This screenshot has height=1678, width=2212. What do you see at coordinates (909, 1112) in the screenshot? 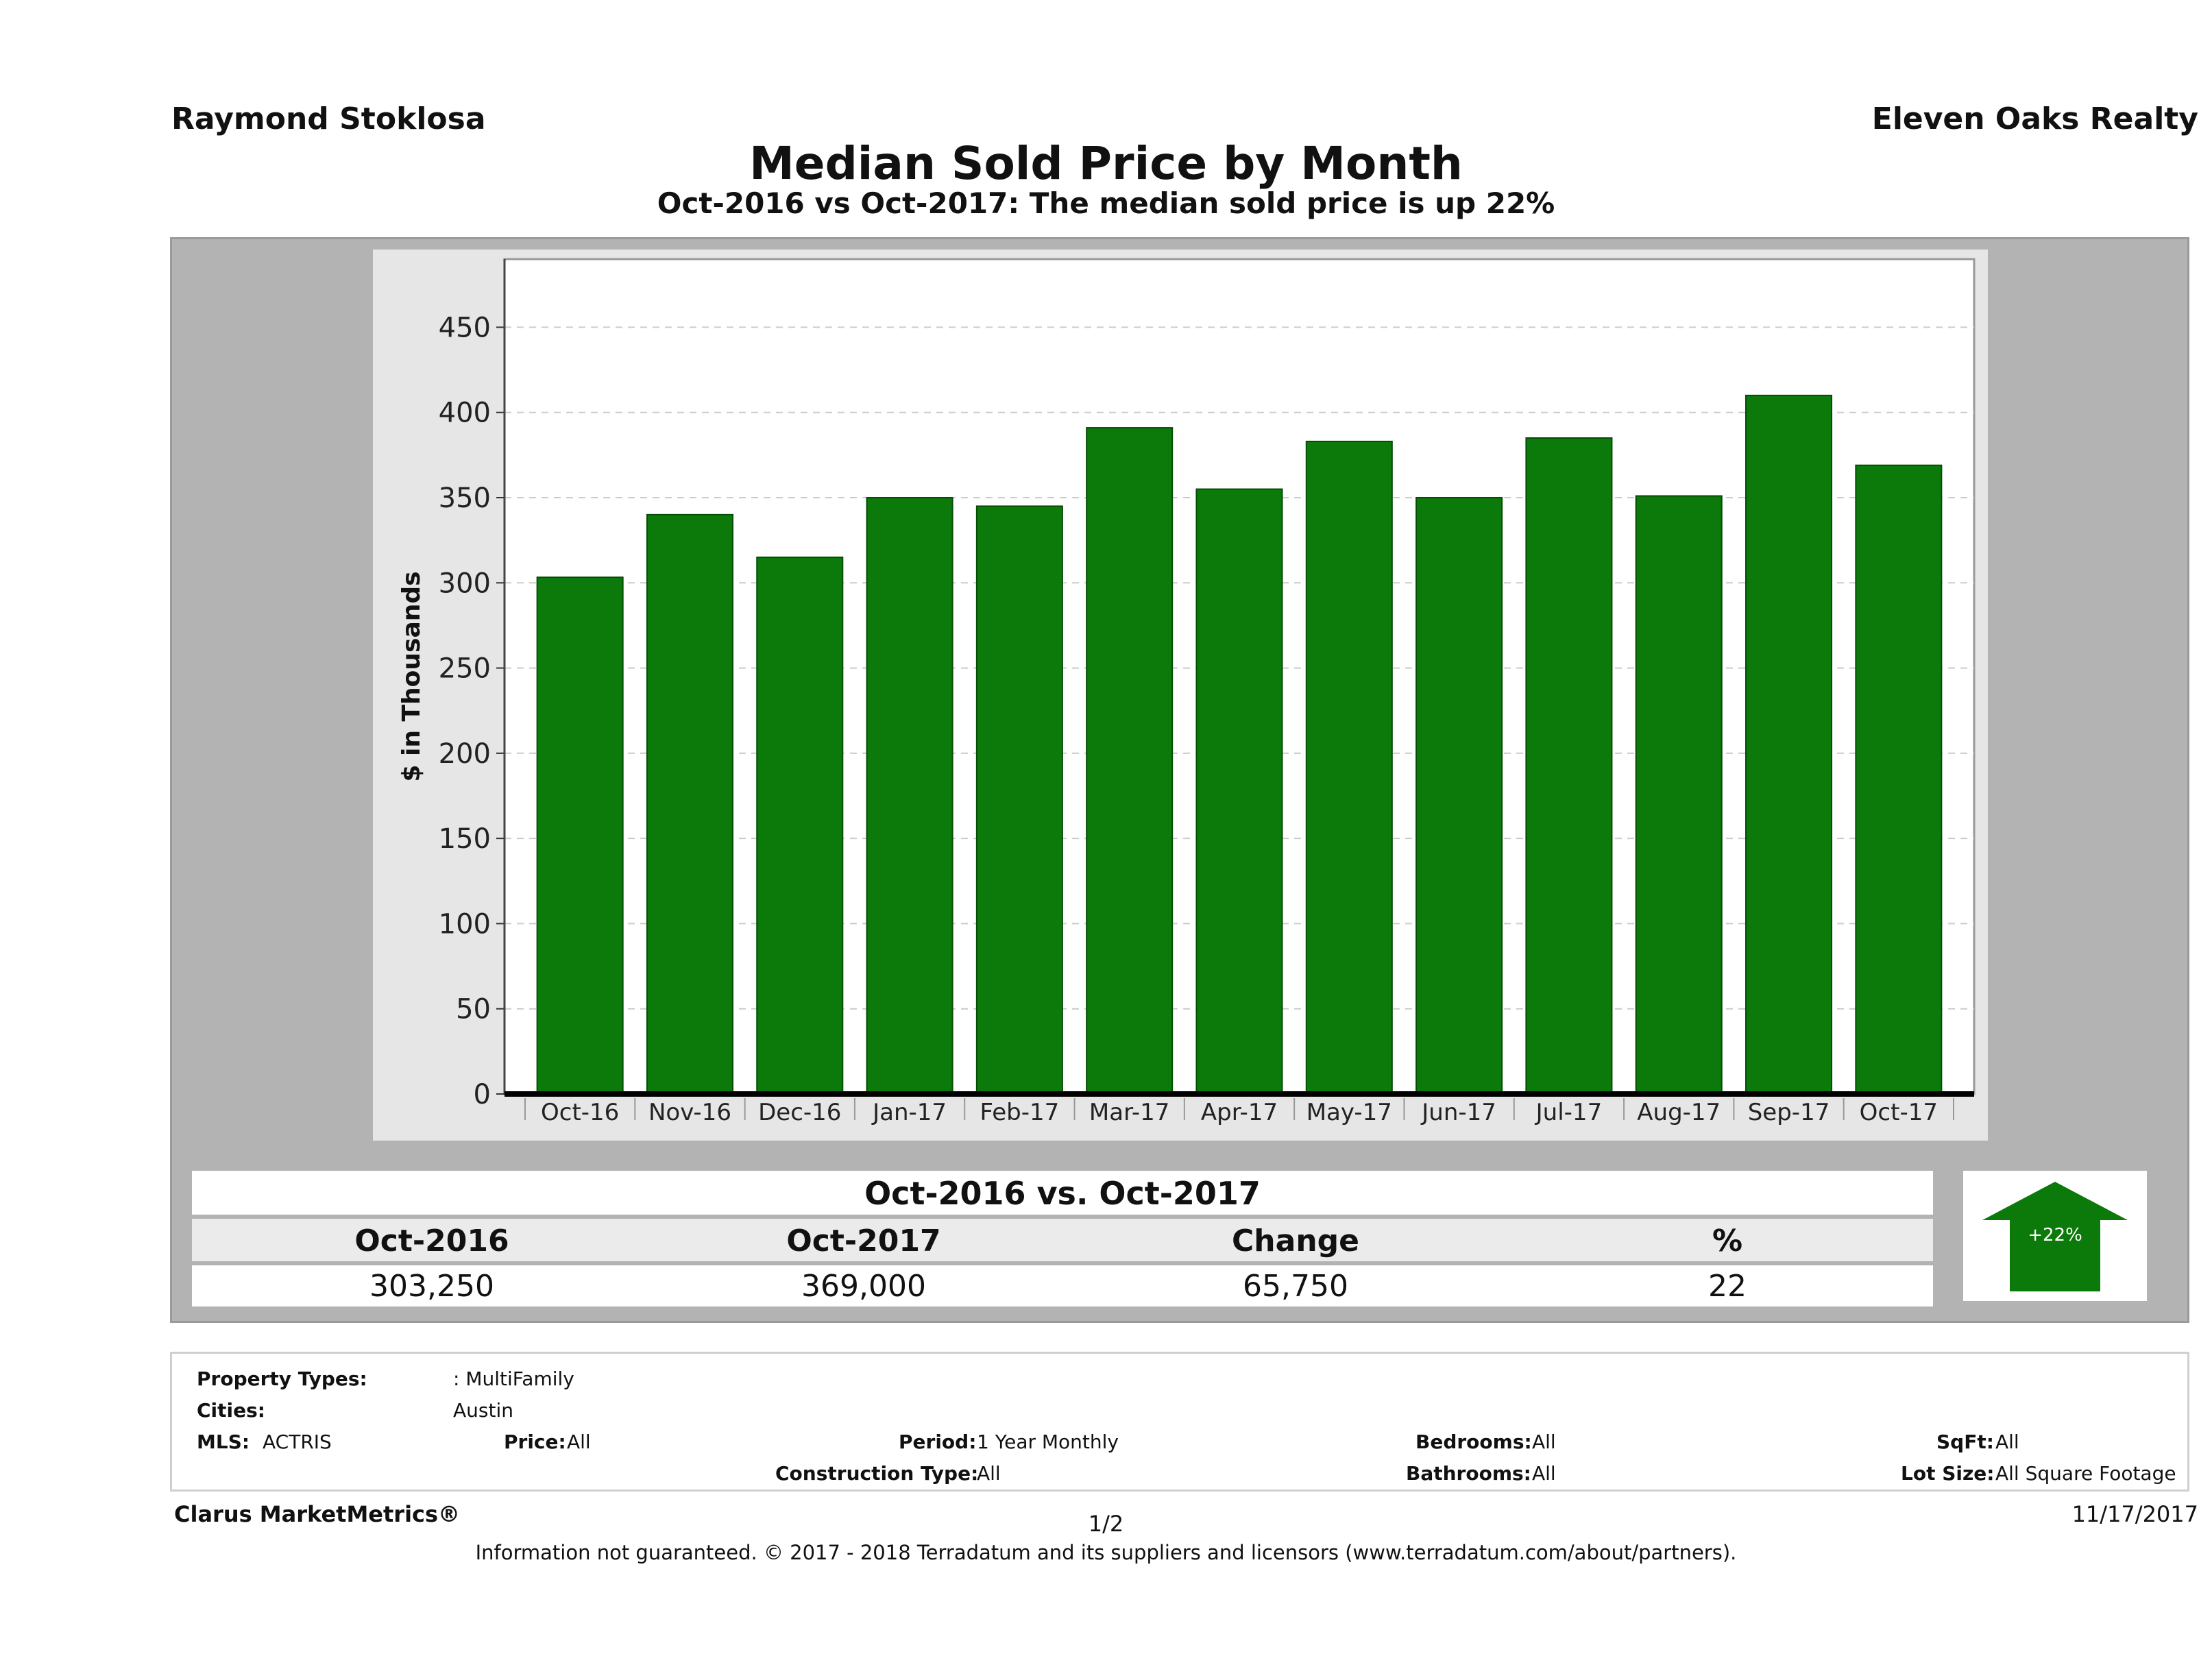
I see `x-tick-label: Jan-17` at bounding box center [909, 1112].